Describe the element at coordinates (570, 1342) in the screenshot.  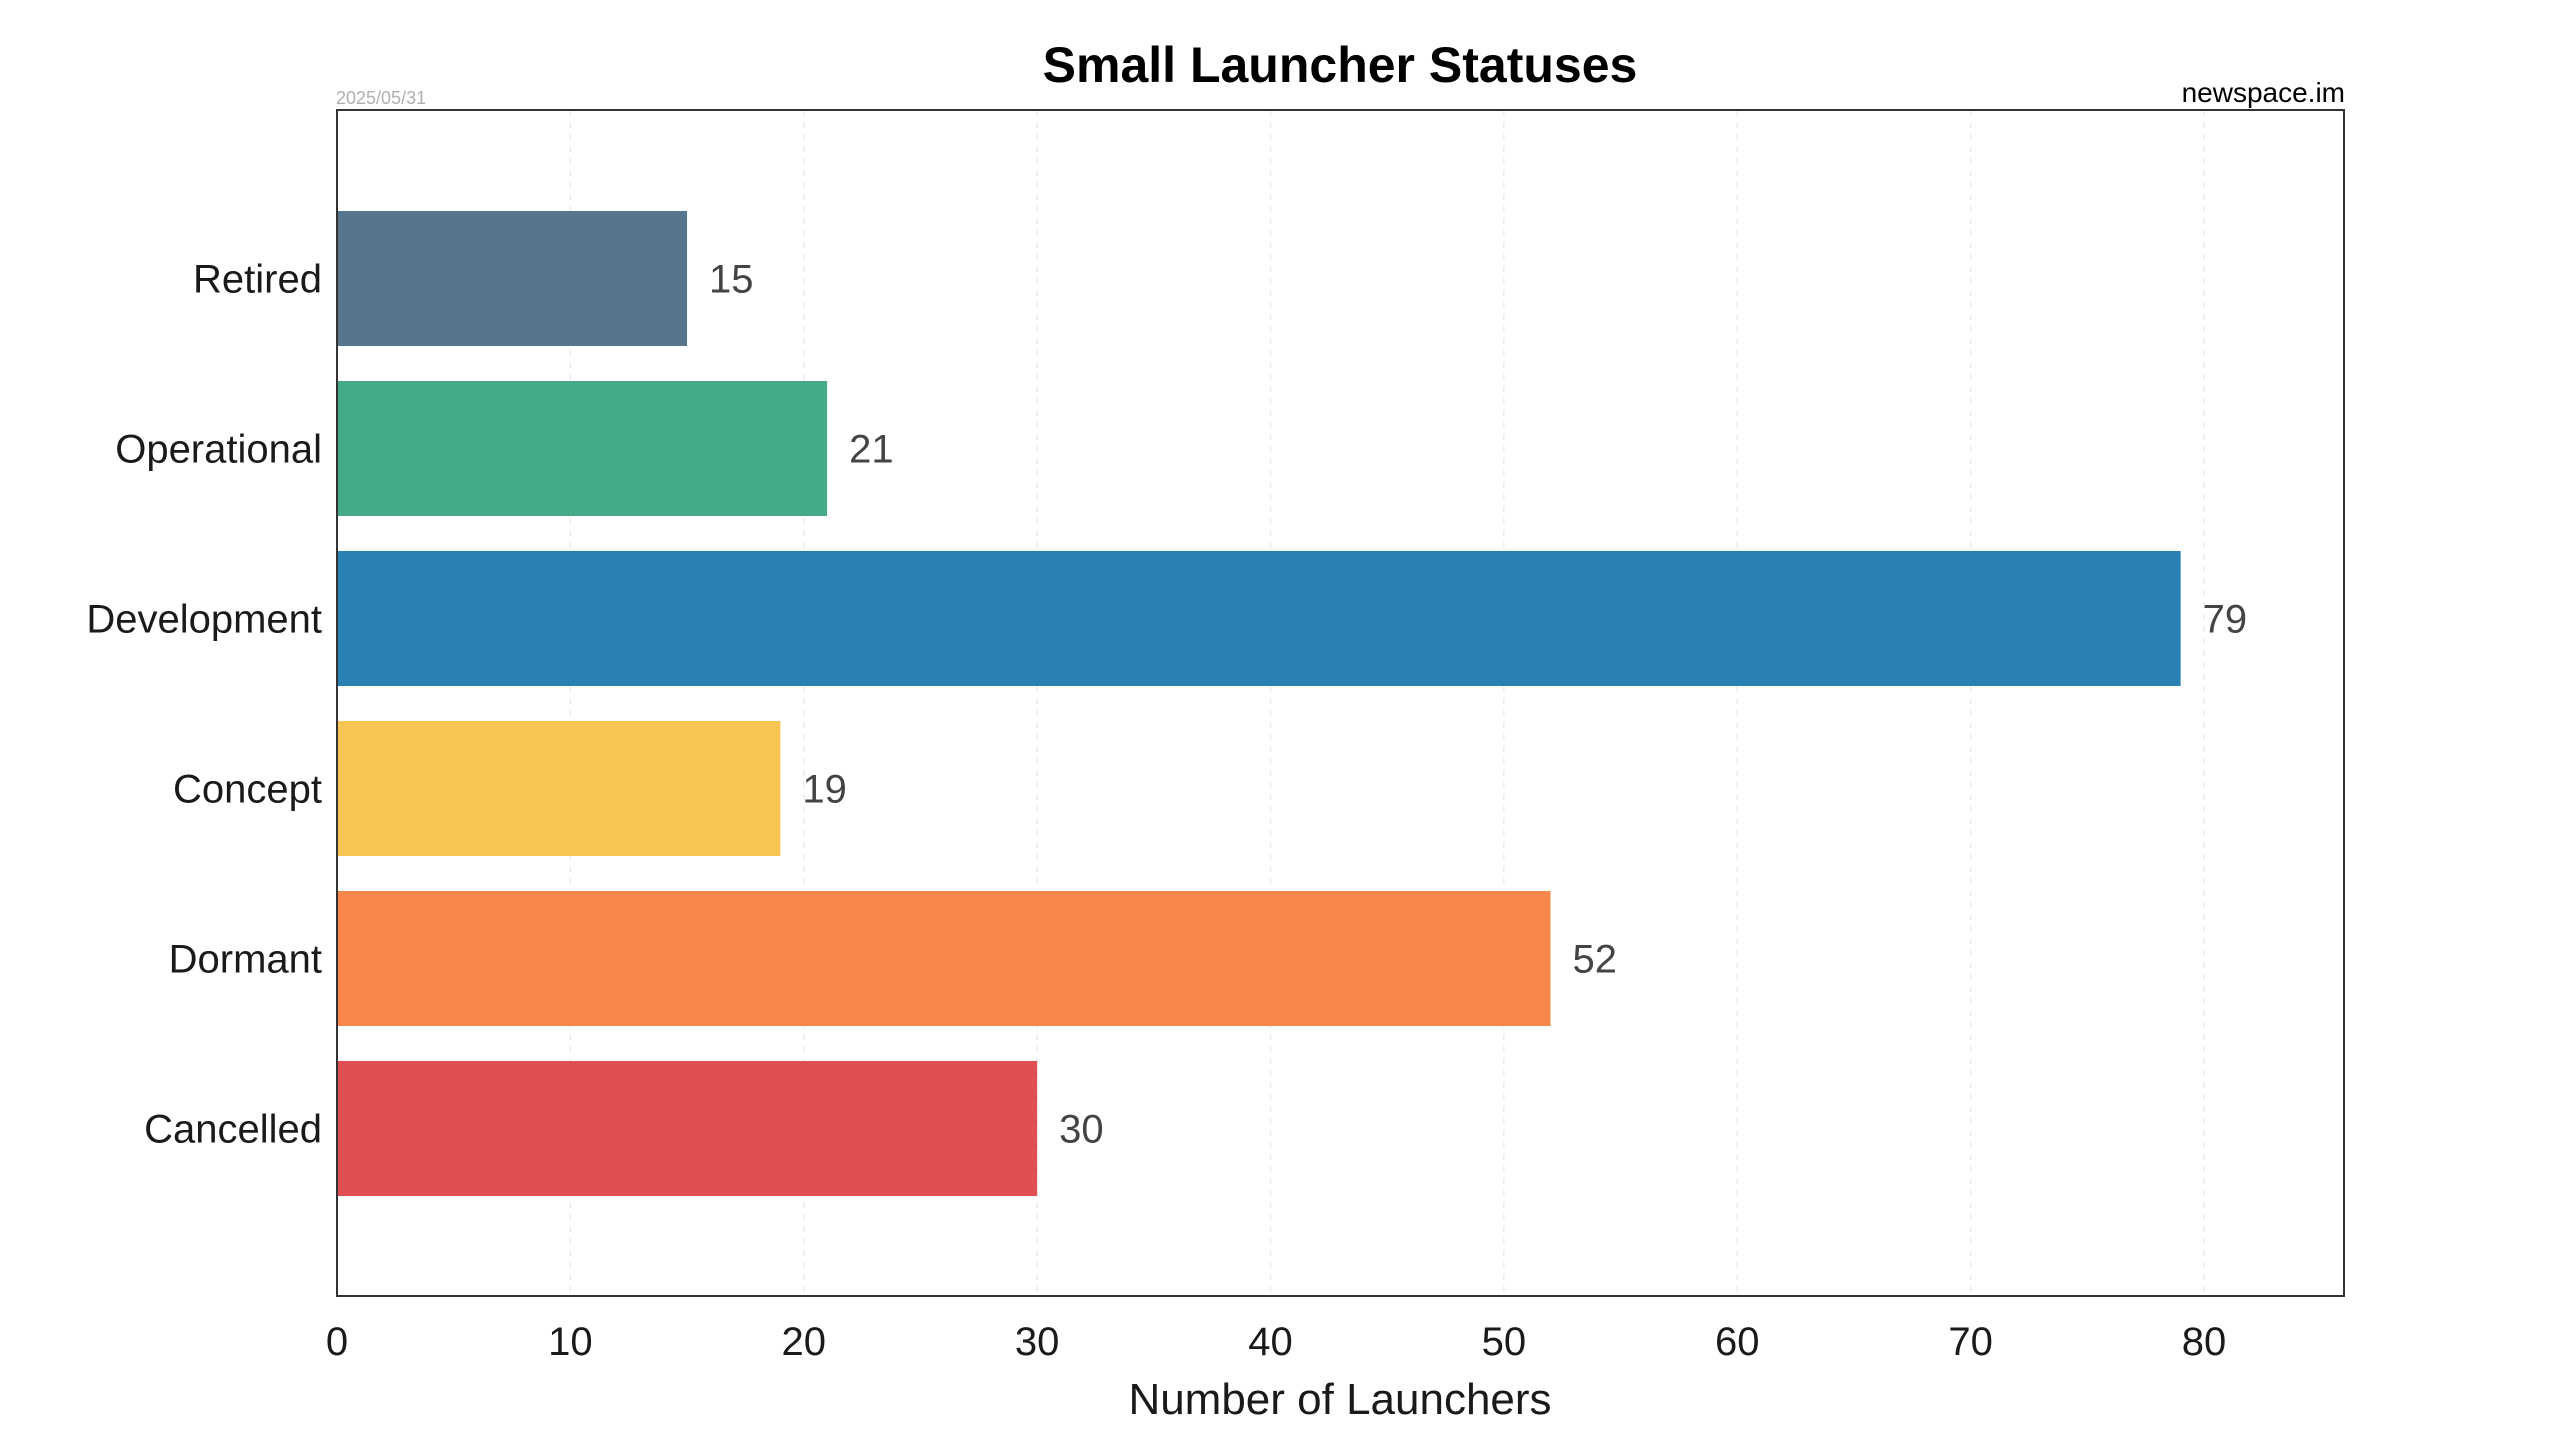
I see `x-tick-label: 10` at that location.